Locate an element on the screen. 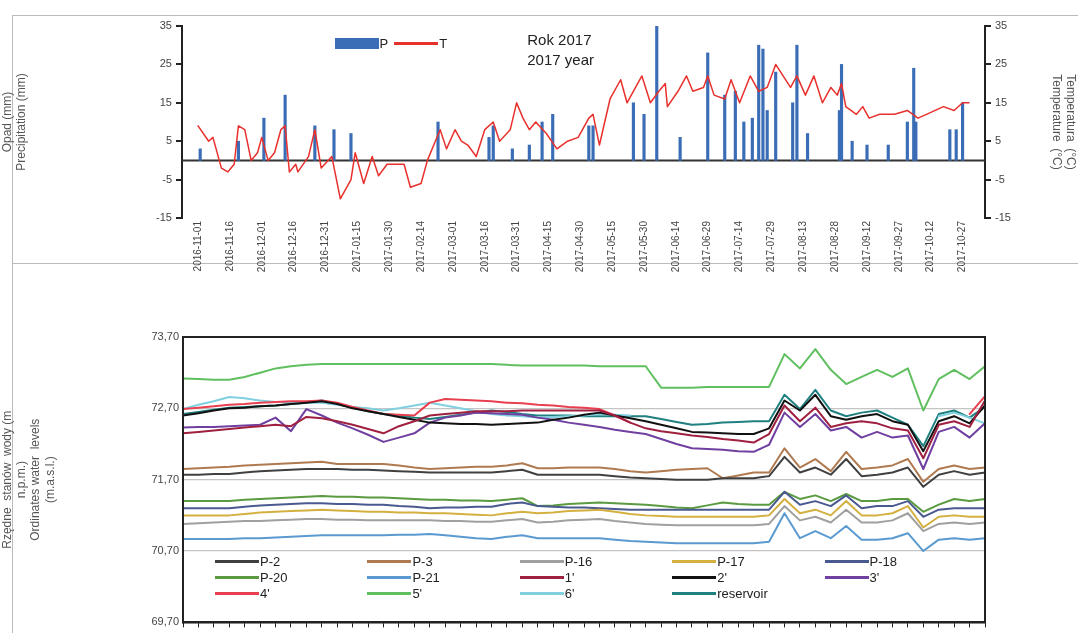 The image size is (1078, 633). legend-label: P-20 is located at coordinates (274, 578).